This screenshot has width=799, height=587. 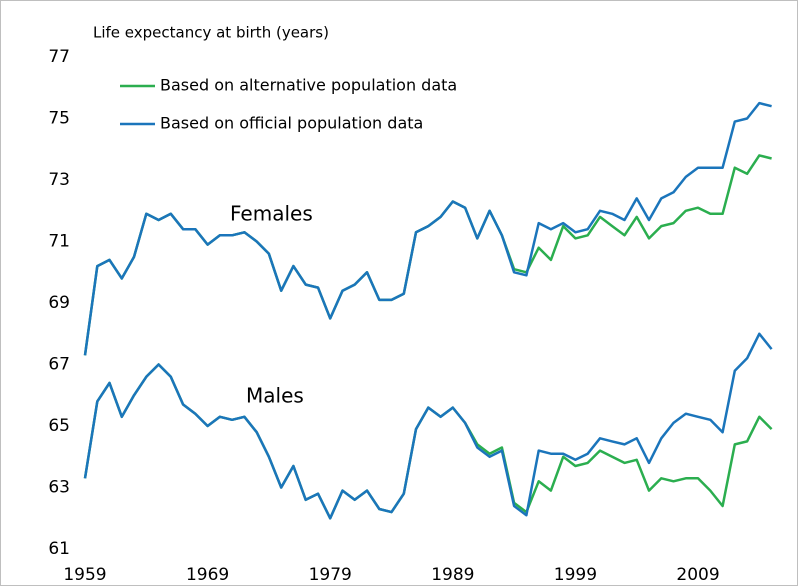 I want to click on y-tick-label: 69, so click(x=59, y=303).